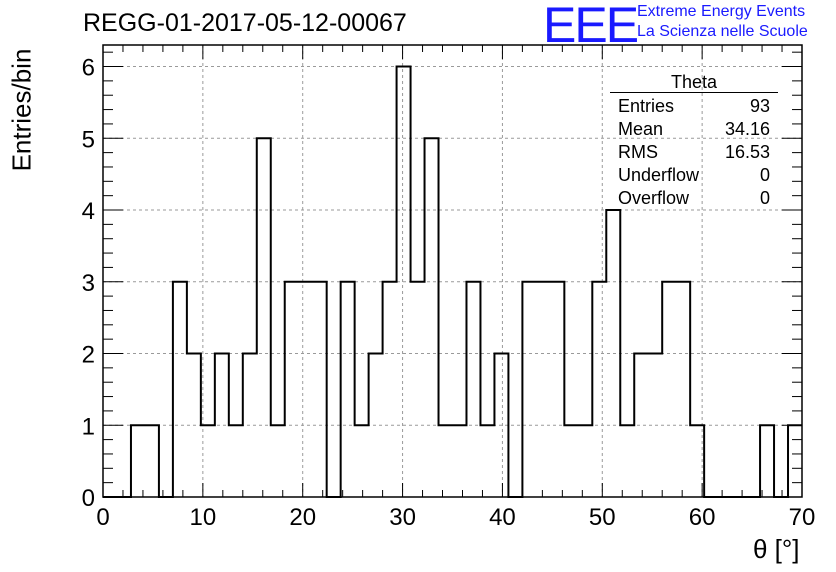 This screenshot has height=572, width=836. I want to click on x-tick-label: 0, so click(102, 517).